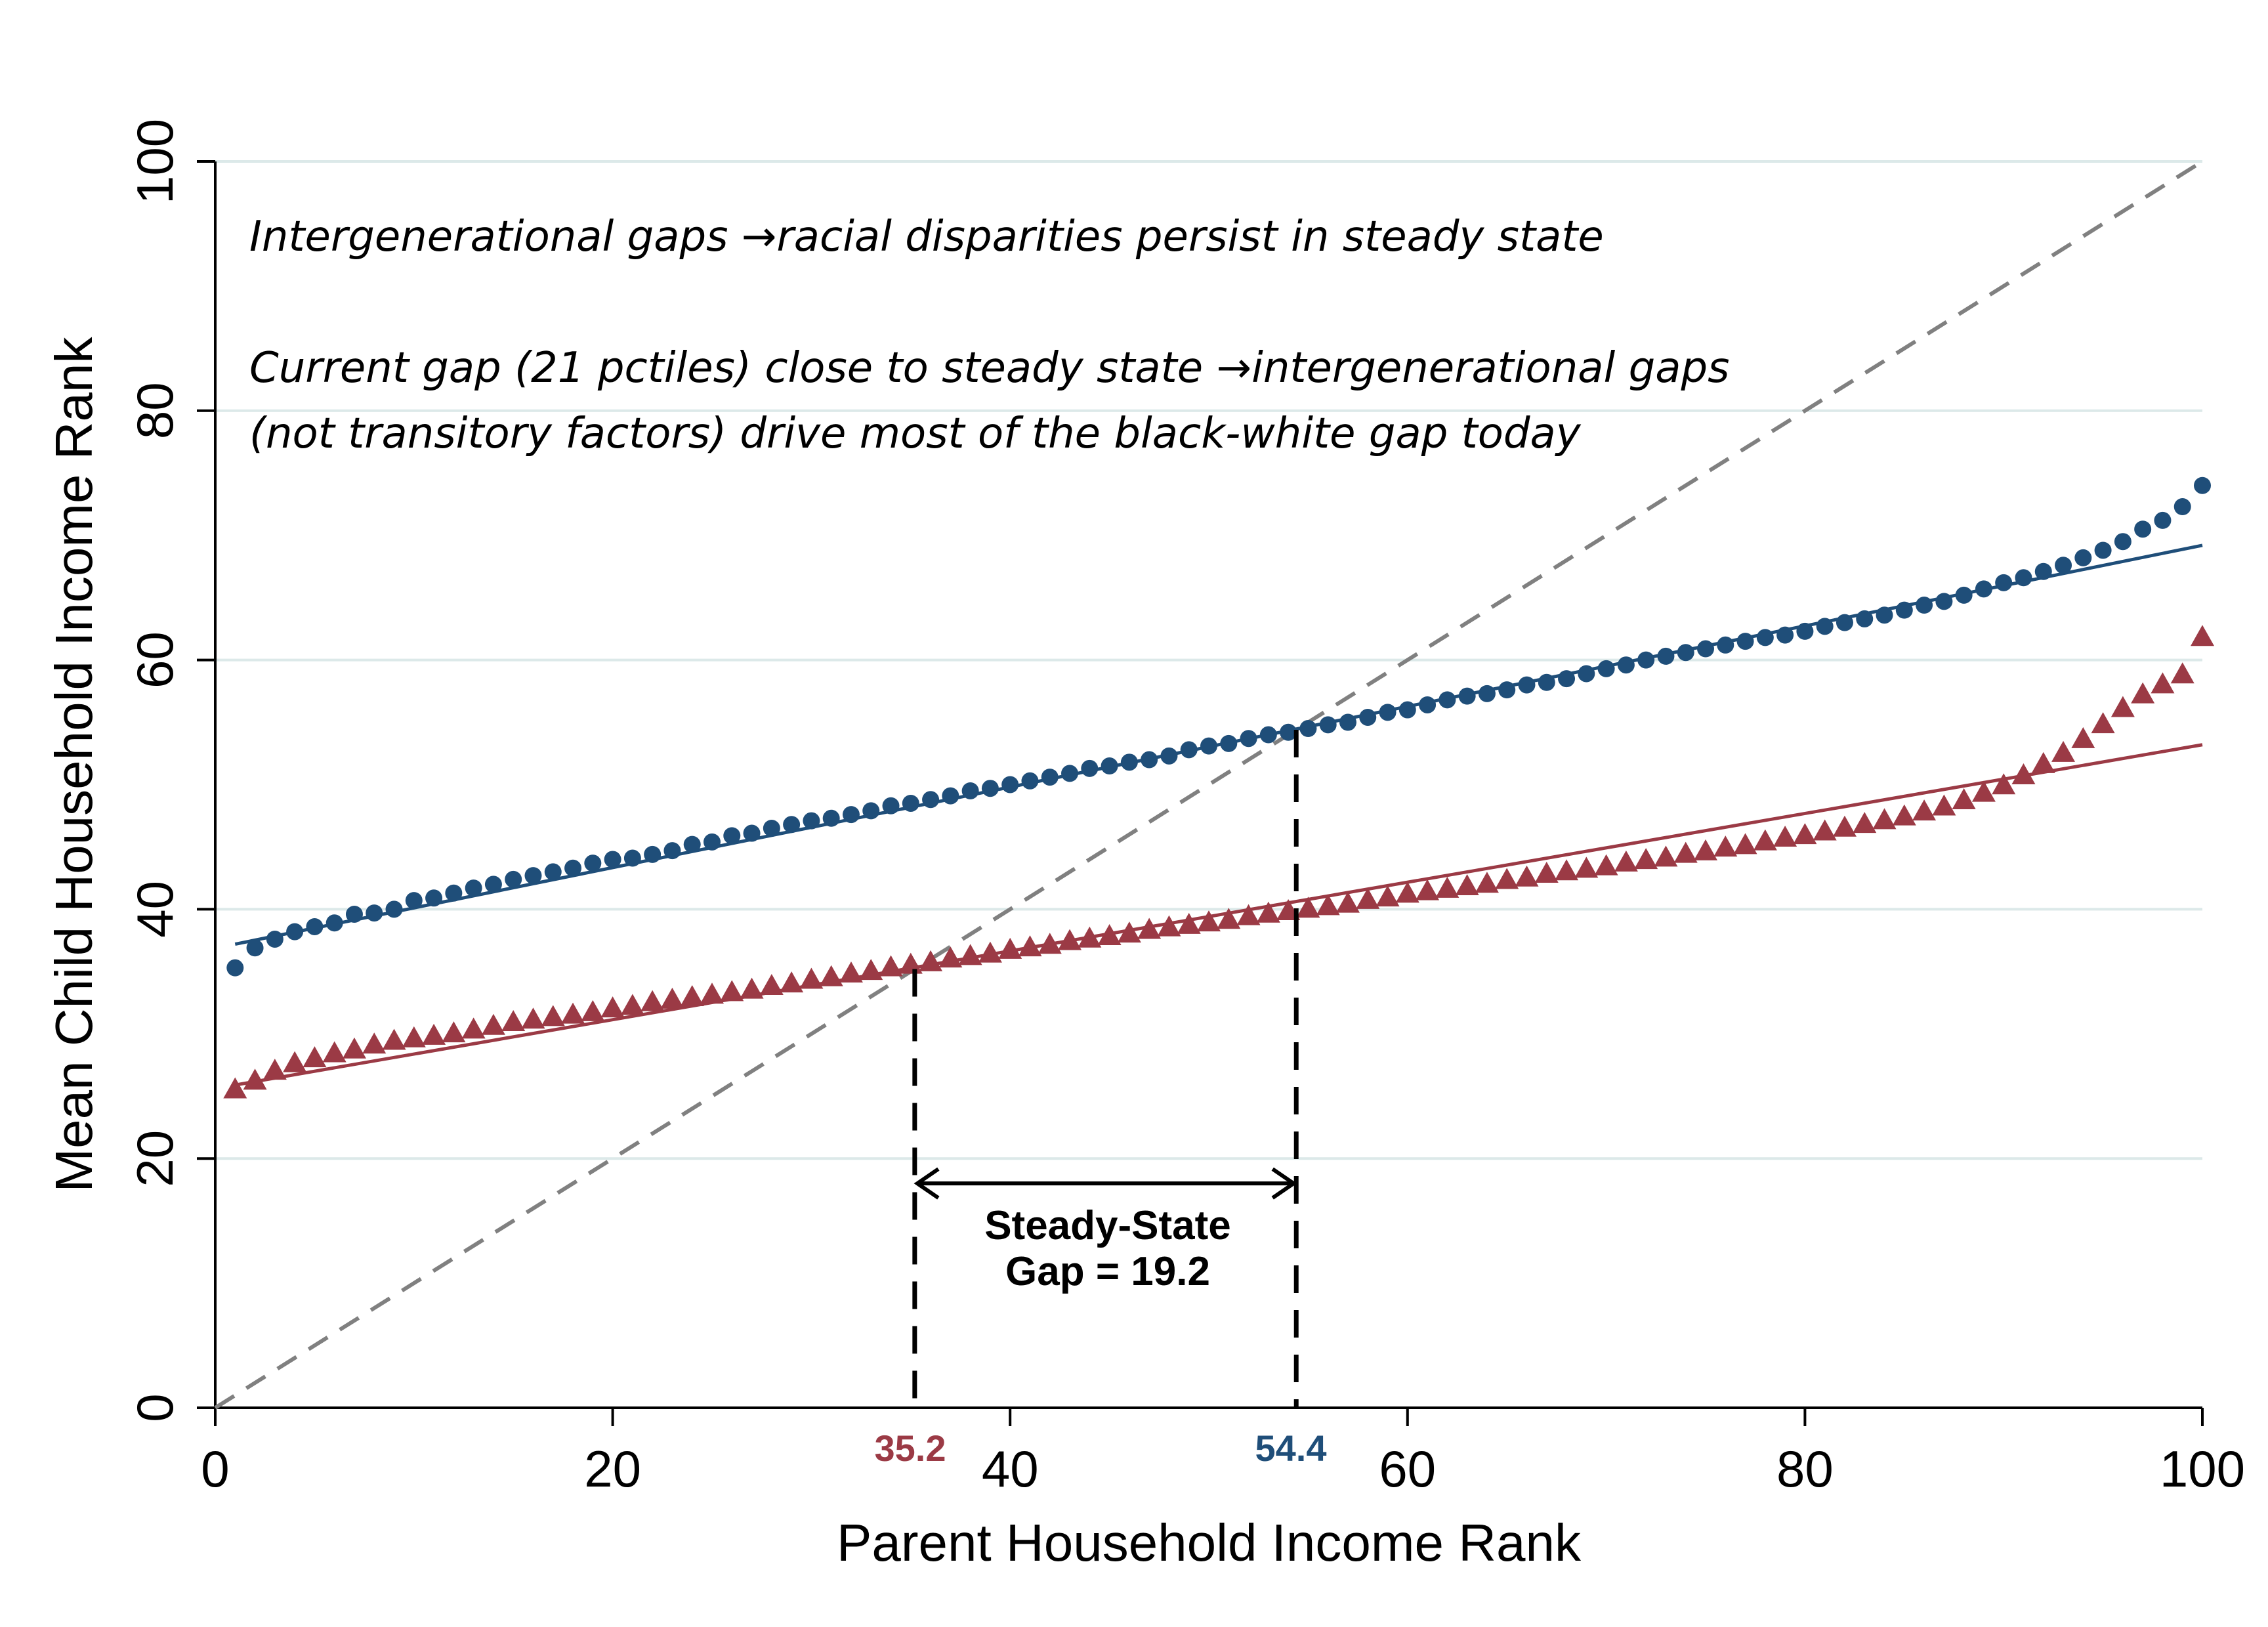 Image resolution: width=2268 pixels, height=1627 pixels. What do you see at coordinates (1407, 1469) in the screenshot?
I see `x-tick-label-60: 60` at bounding box center [1407, 1469].